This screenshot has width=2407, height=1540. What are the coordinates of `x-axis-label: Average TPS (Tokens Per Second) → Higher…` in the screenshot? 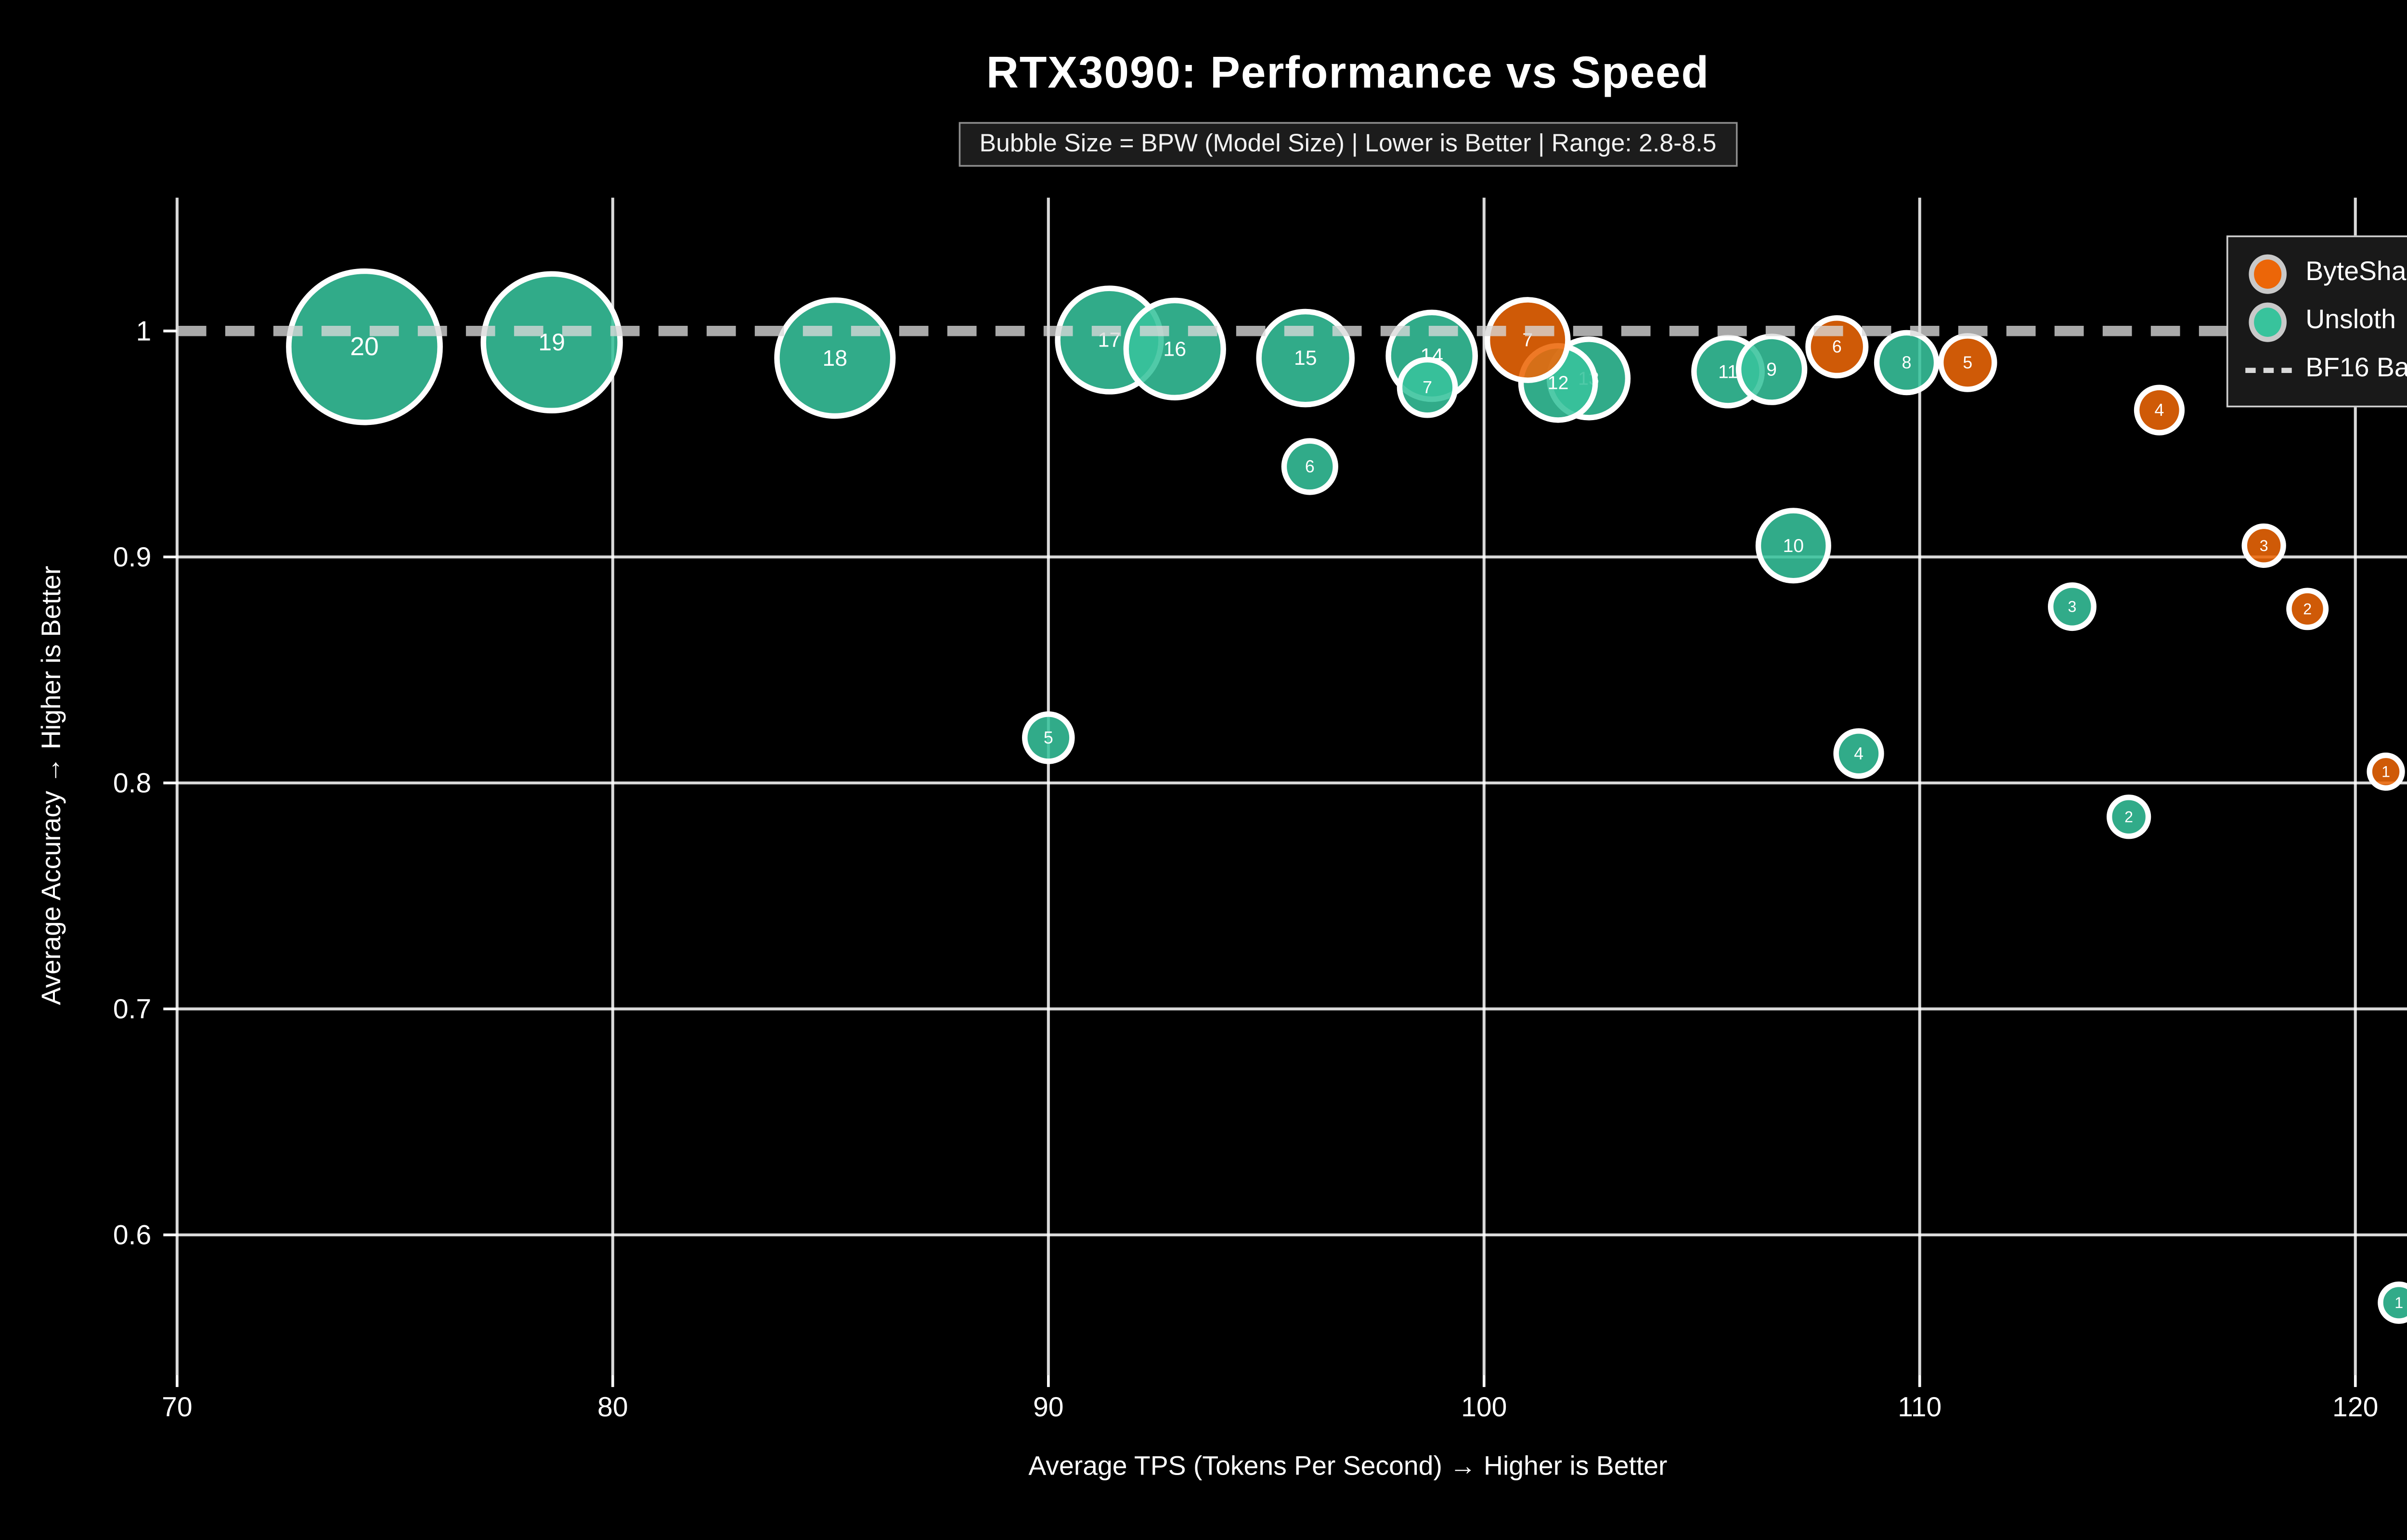 It's located at (1348, 1467).